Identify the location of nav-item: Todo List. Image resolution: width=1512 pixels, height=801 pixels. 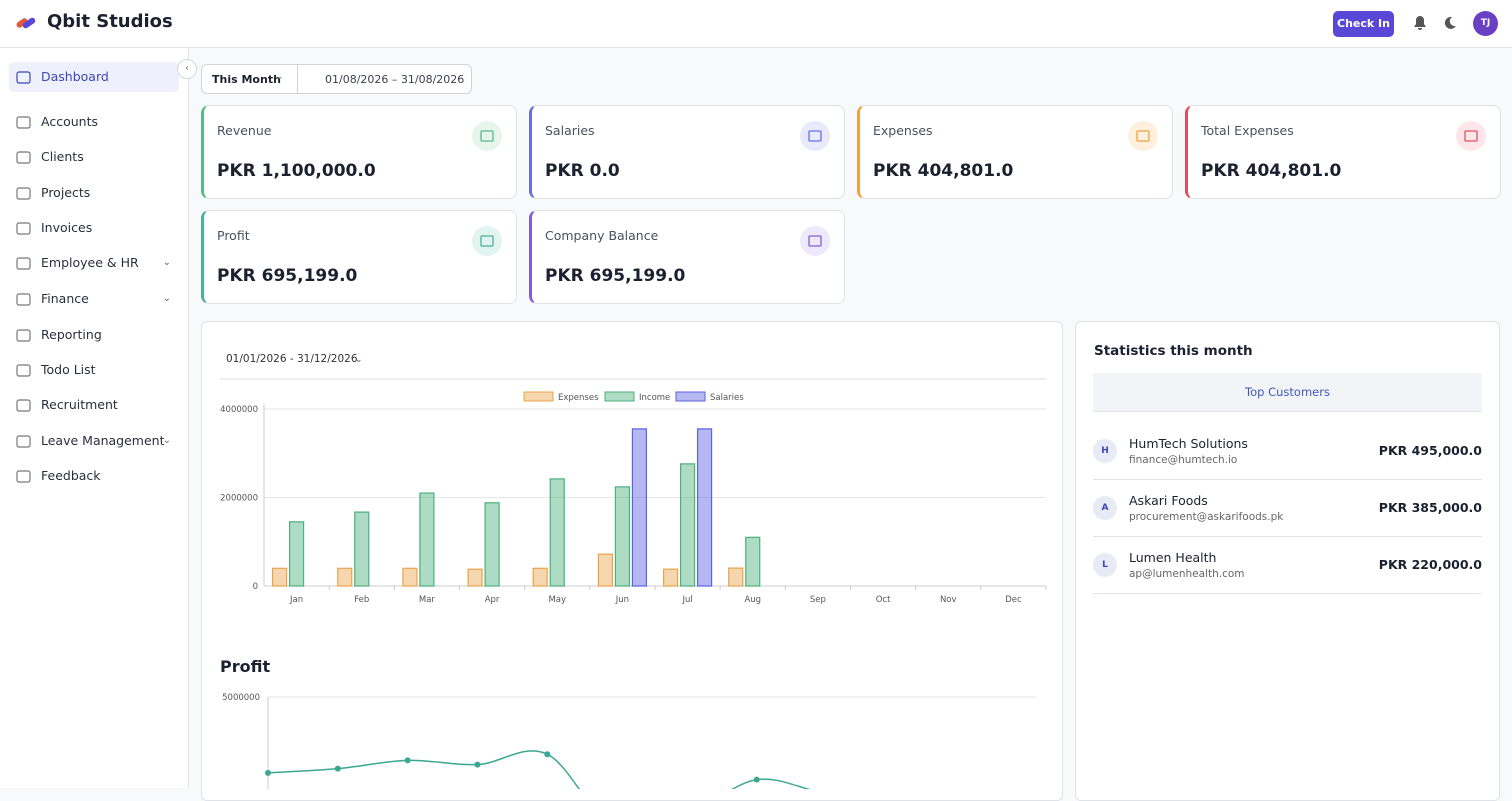
(94, 370).